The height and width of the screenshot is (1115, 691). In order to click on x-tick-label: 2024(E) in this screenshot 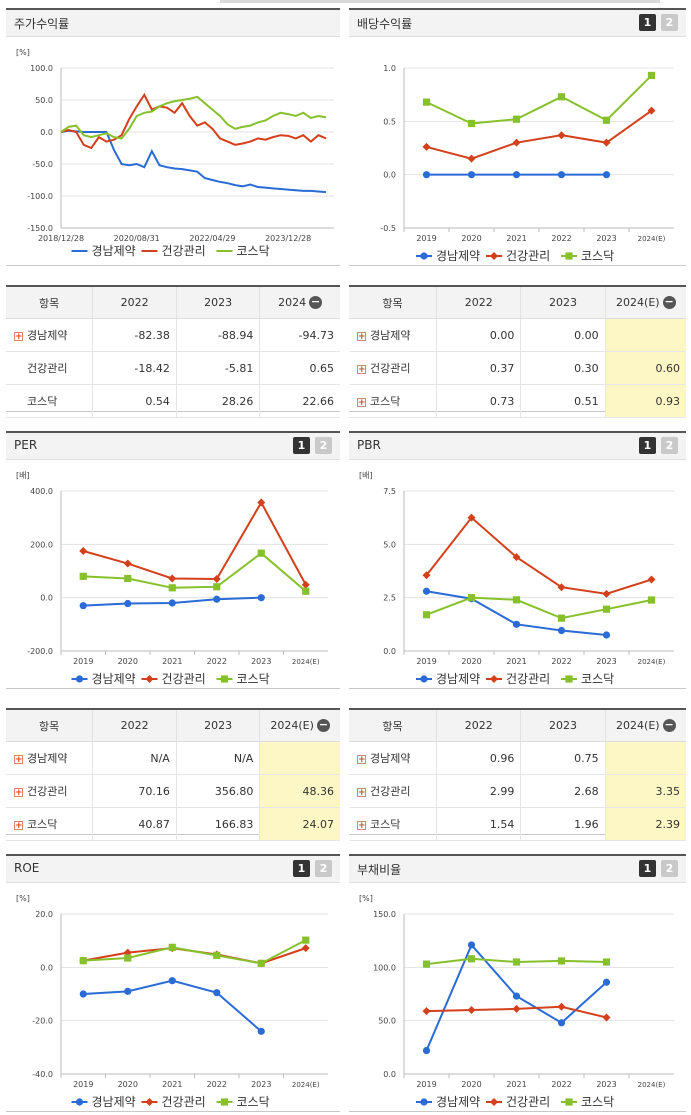, I will do `click(652, 239)`.